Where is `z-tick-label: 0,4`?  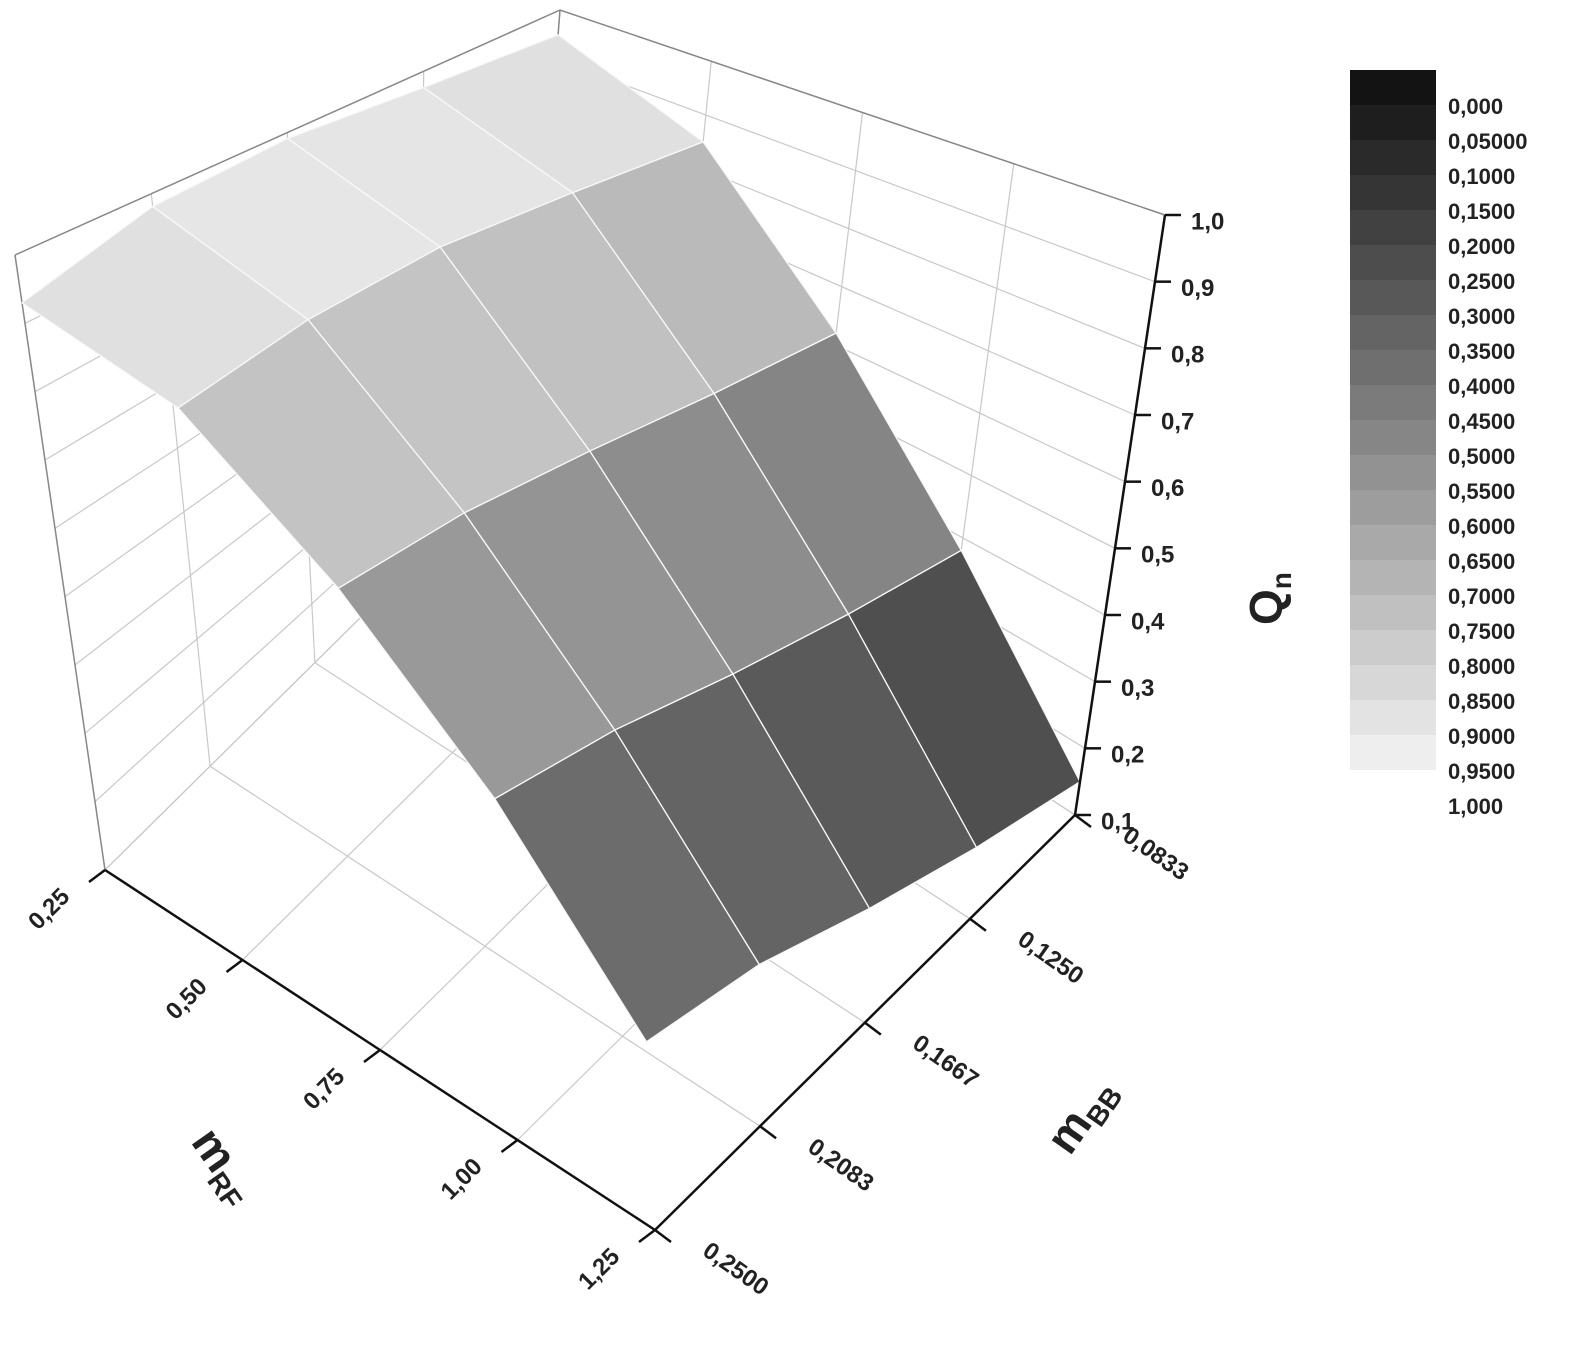 z-tick-label: 0,4 is located at coordinates (1148, 621).